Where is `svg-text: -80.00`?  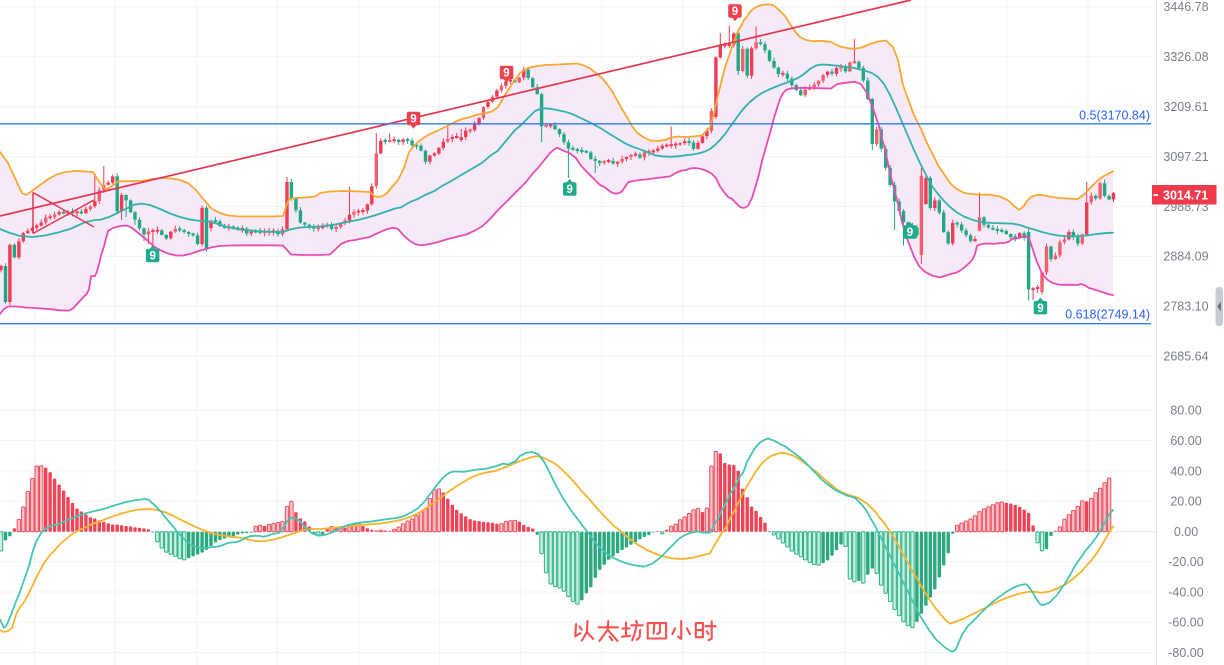 svg-text: -80.00 is located at coordinates (1185, 653).